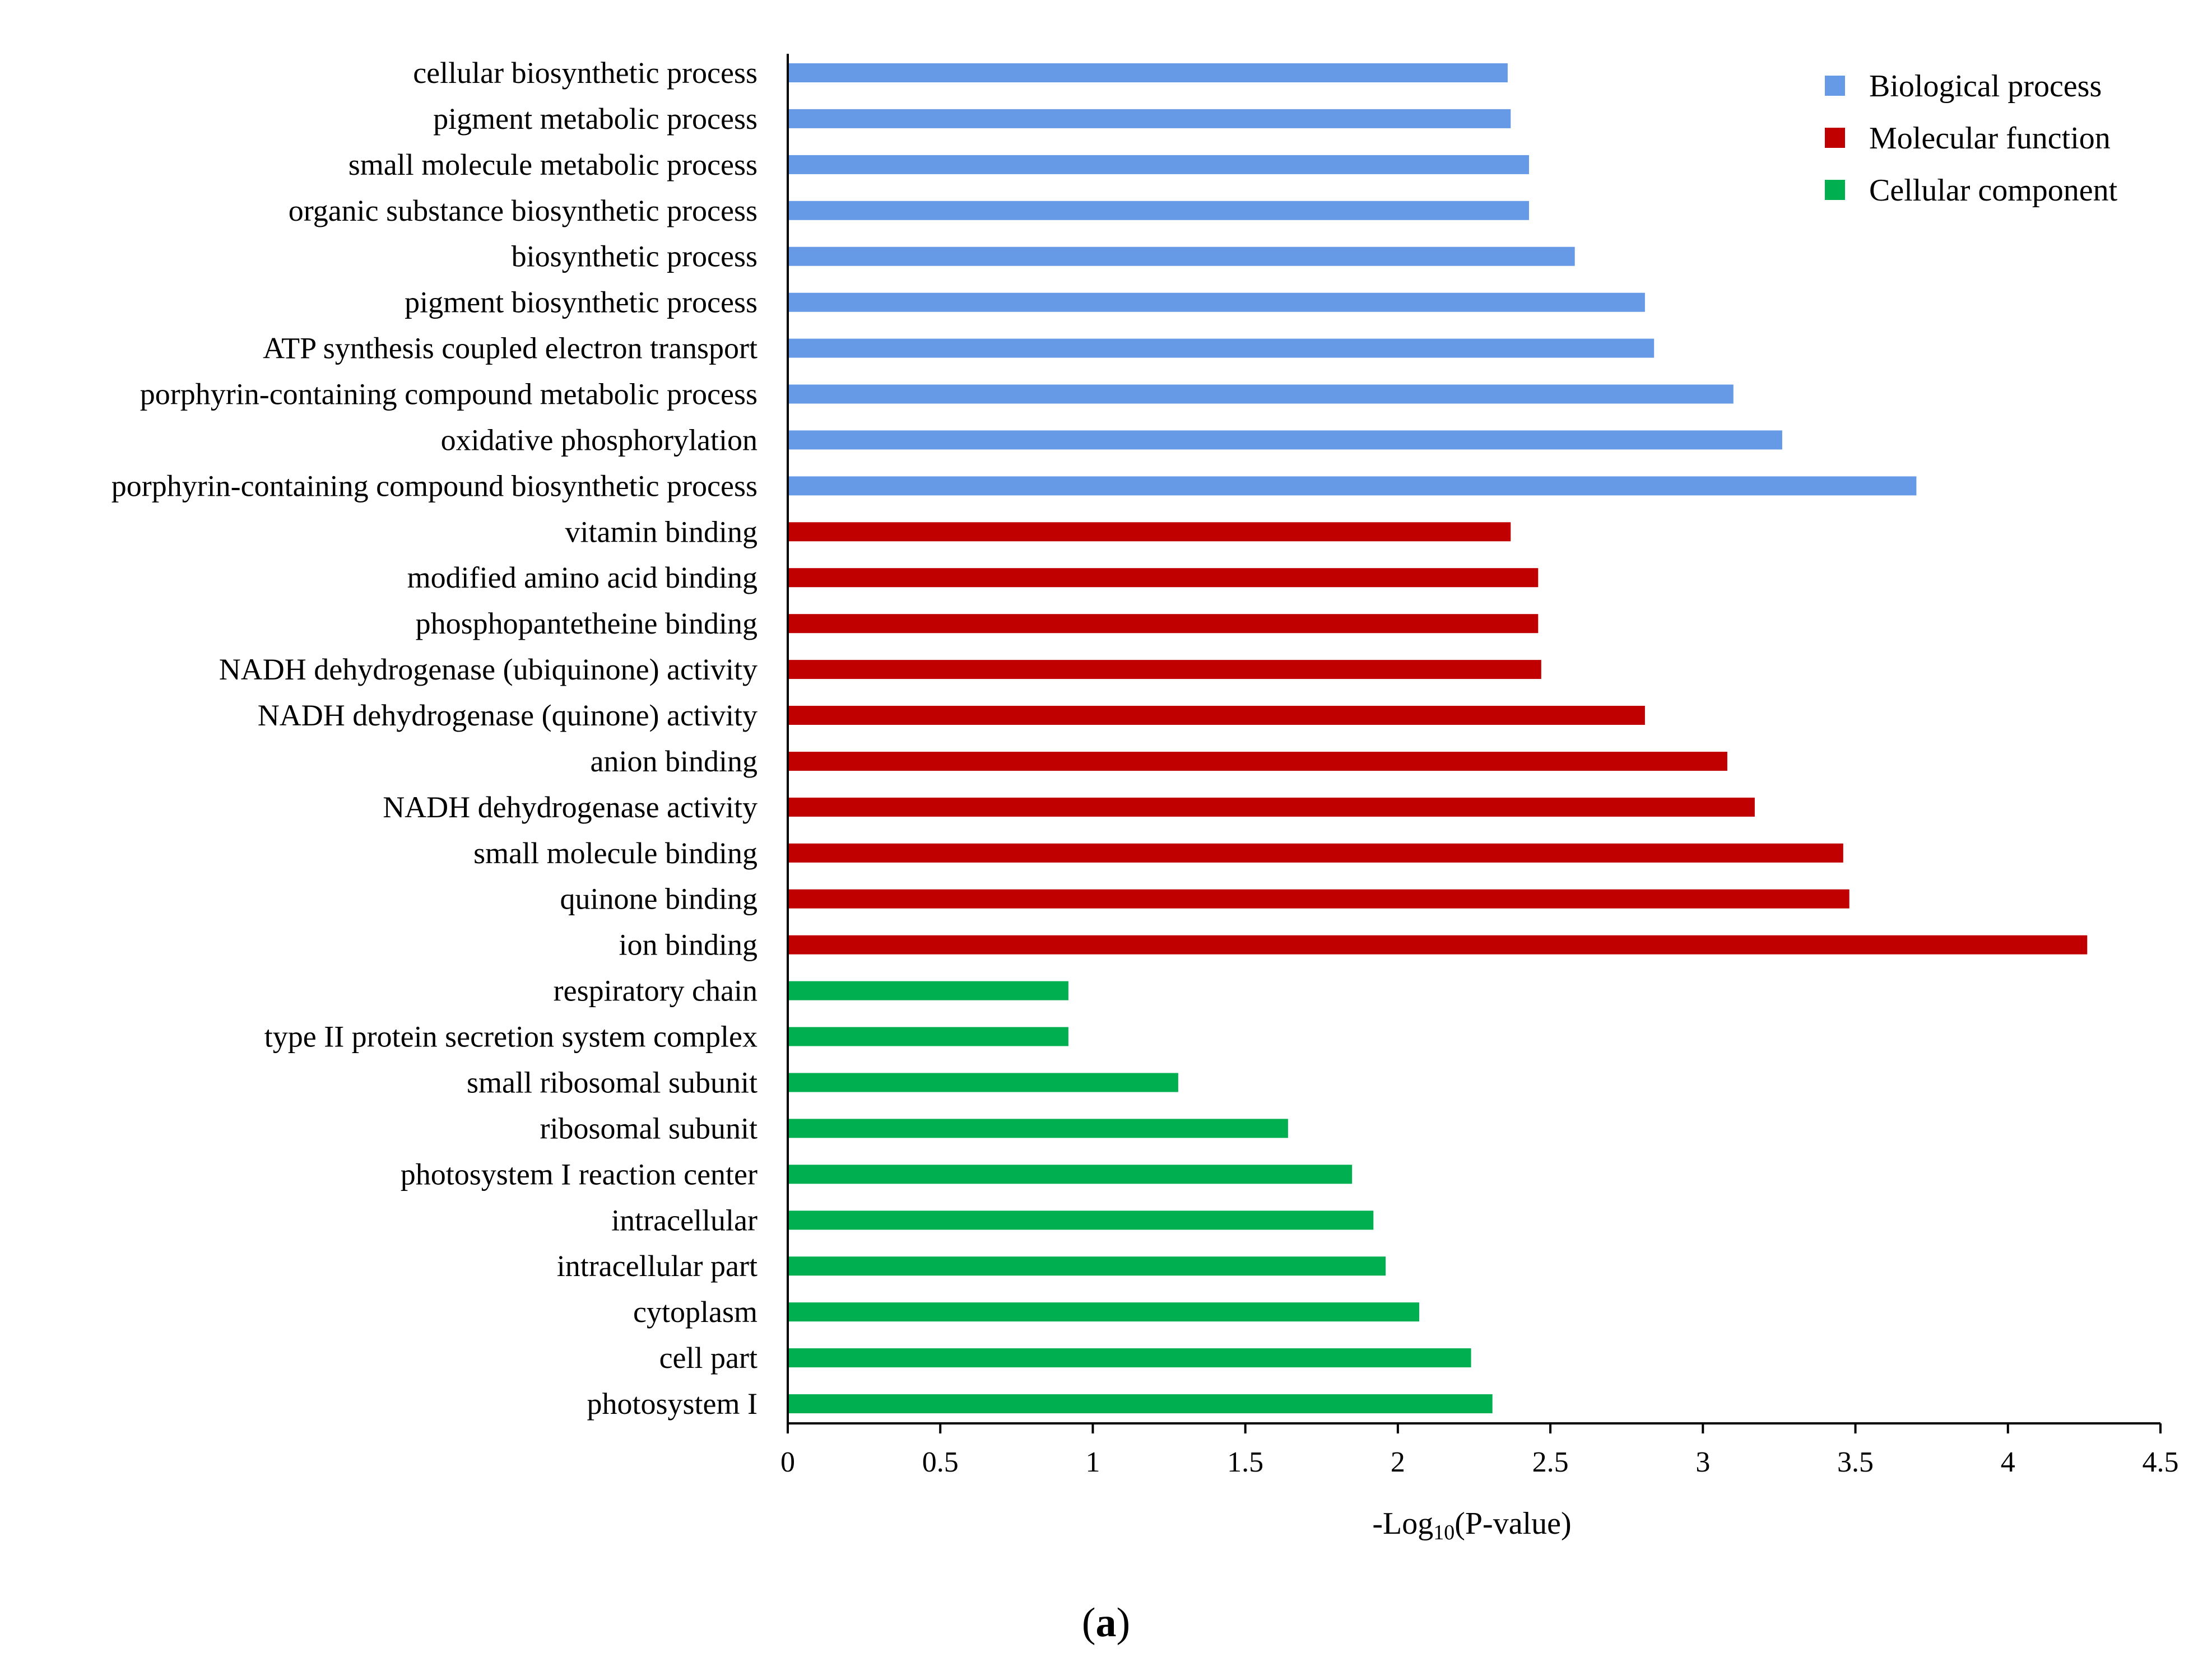 Image resolution: width=2212 pixels, height=1662 pixels. I want to click on x-axis-title: -Log10(P-value), so click(1471, 1525).